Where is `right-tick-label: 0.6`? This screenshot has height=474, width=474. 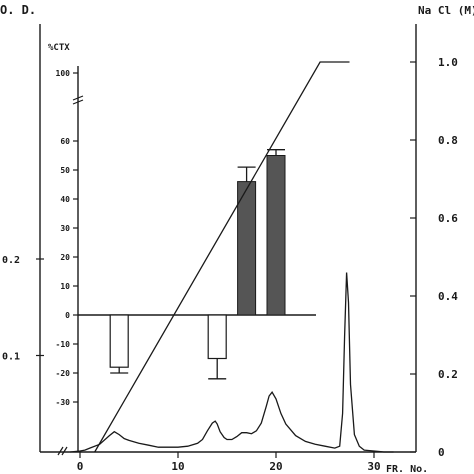
right-tick-label: 0.6 is located at coordinates (448, 218).